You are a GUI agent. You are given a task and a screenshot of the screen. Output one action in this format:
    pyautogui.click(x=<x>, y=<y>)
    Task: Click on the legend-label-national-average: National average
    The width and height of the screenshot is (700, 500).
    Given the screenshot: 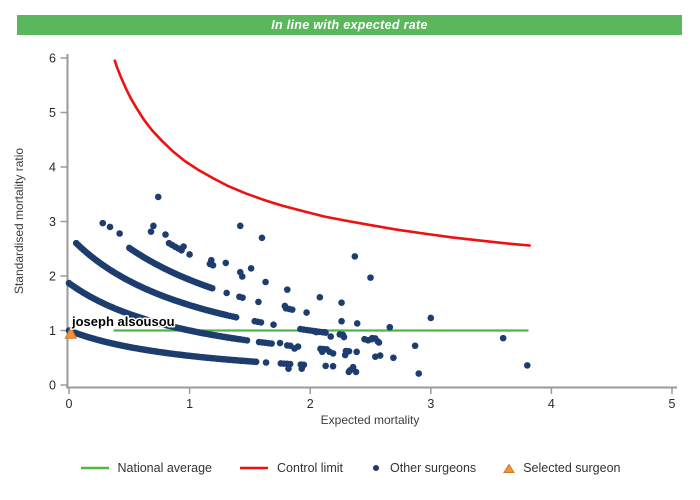 What is the action you would take?
    pyautogui.click(x=165, y=468)
    